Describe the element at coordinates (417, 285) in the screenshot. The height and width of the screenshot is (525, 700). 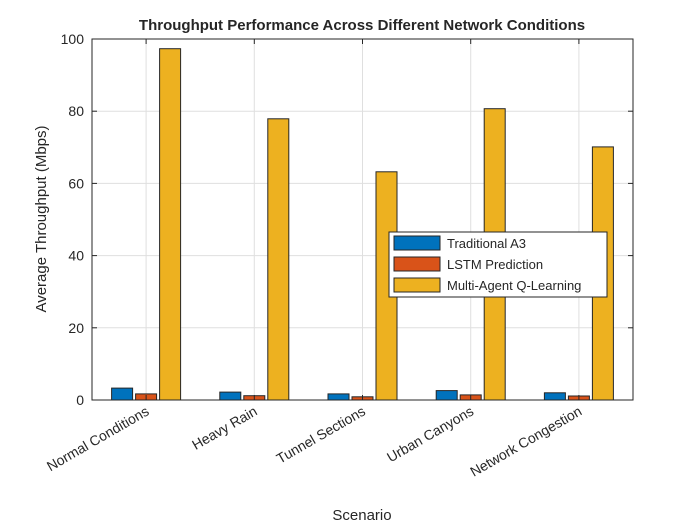
I see `legend-swatch-multi-agent-q-learning` at that location.